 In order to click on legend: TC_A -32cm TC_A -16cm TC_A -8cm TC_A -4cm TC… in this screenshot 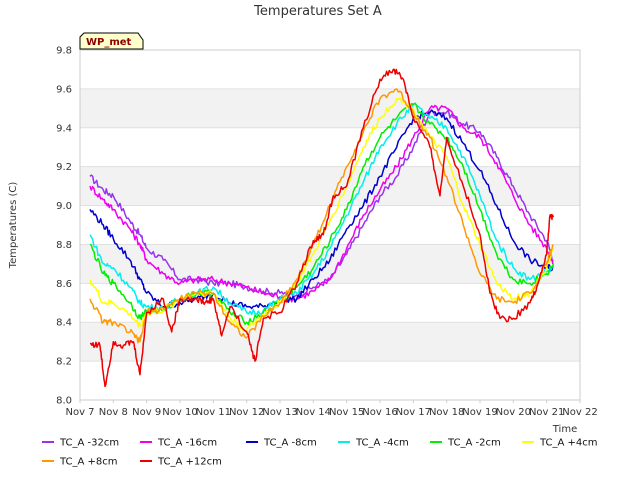, I will do `click(320, 453)`.